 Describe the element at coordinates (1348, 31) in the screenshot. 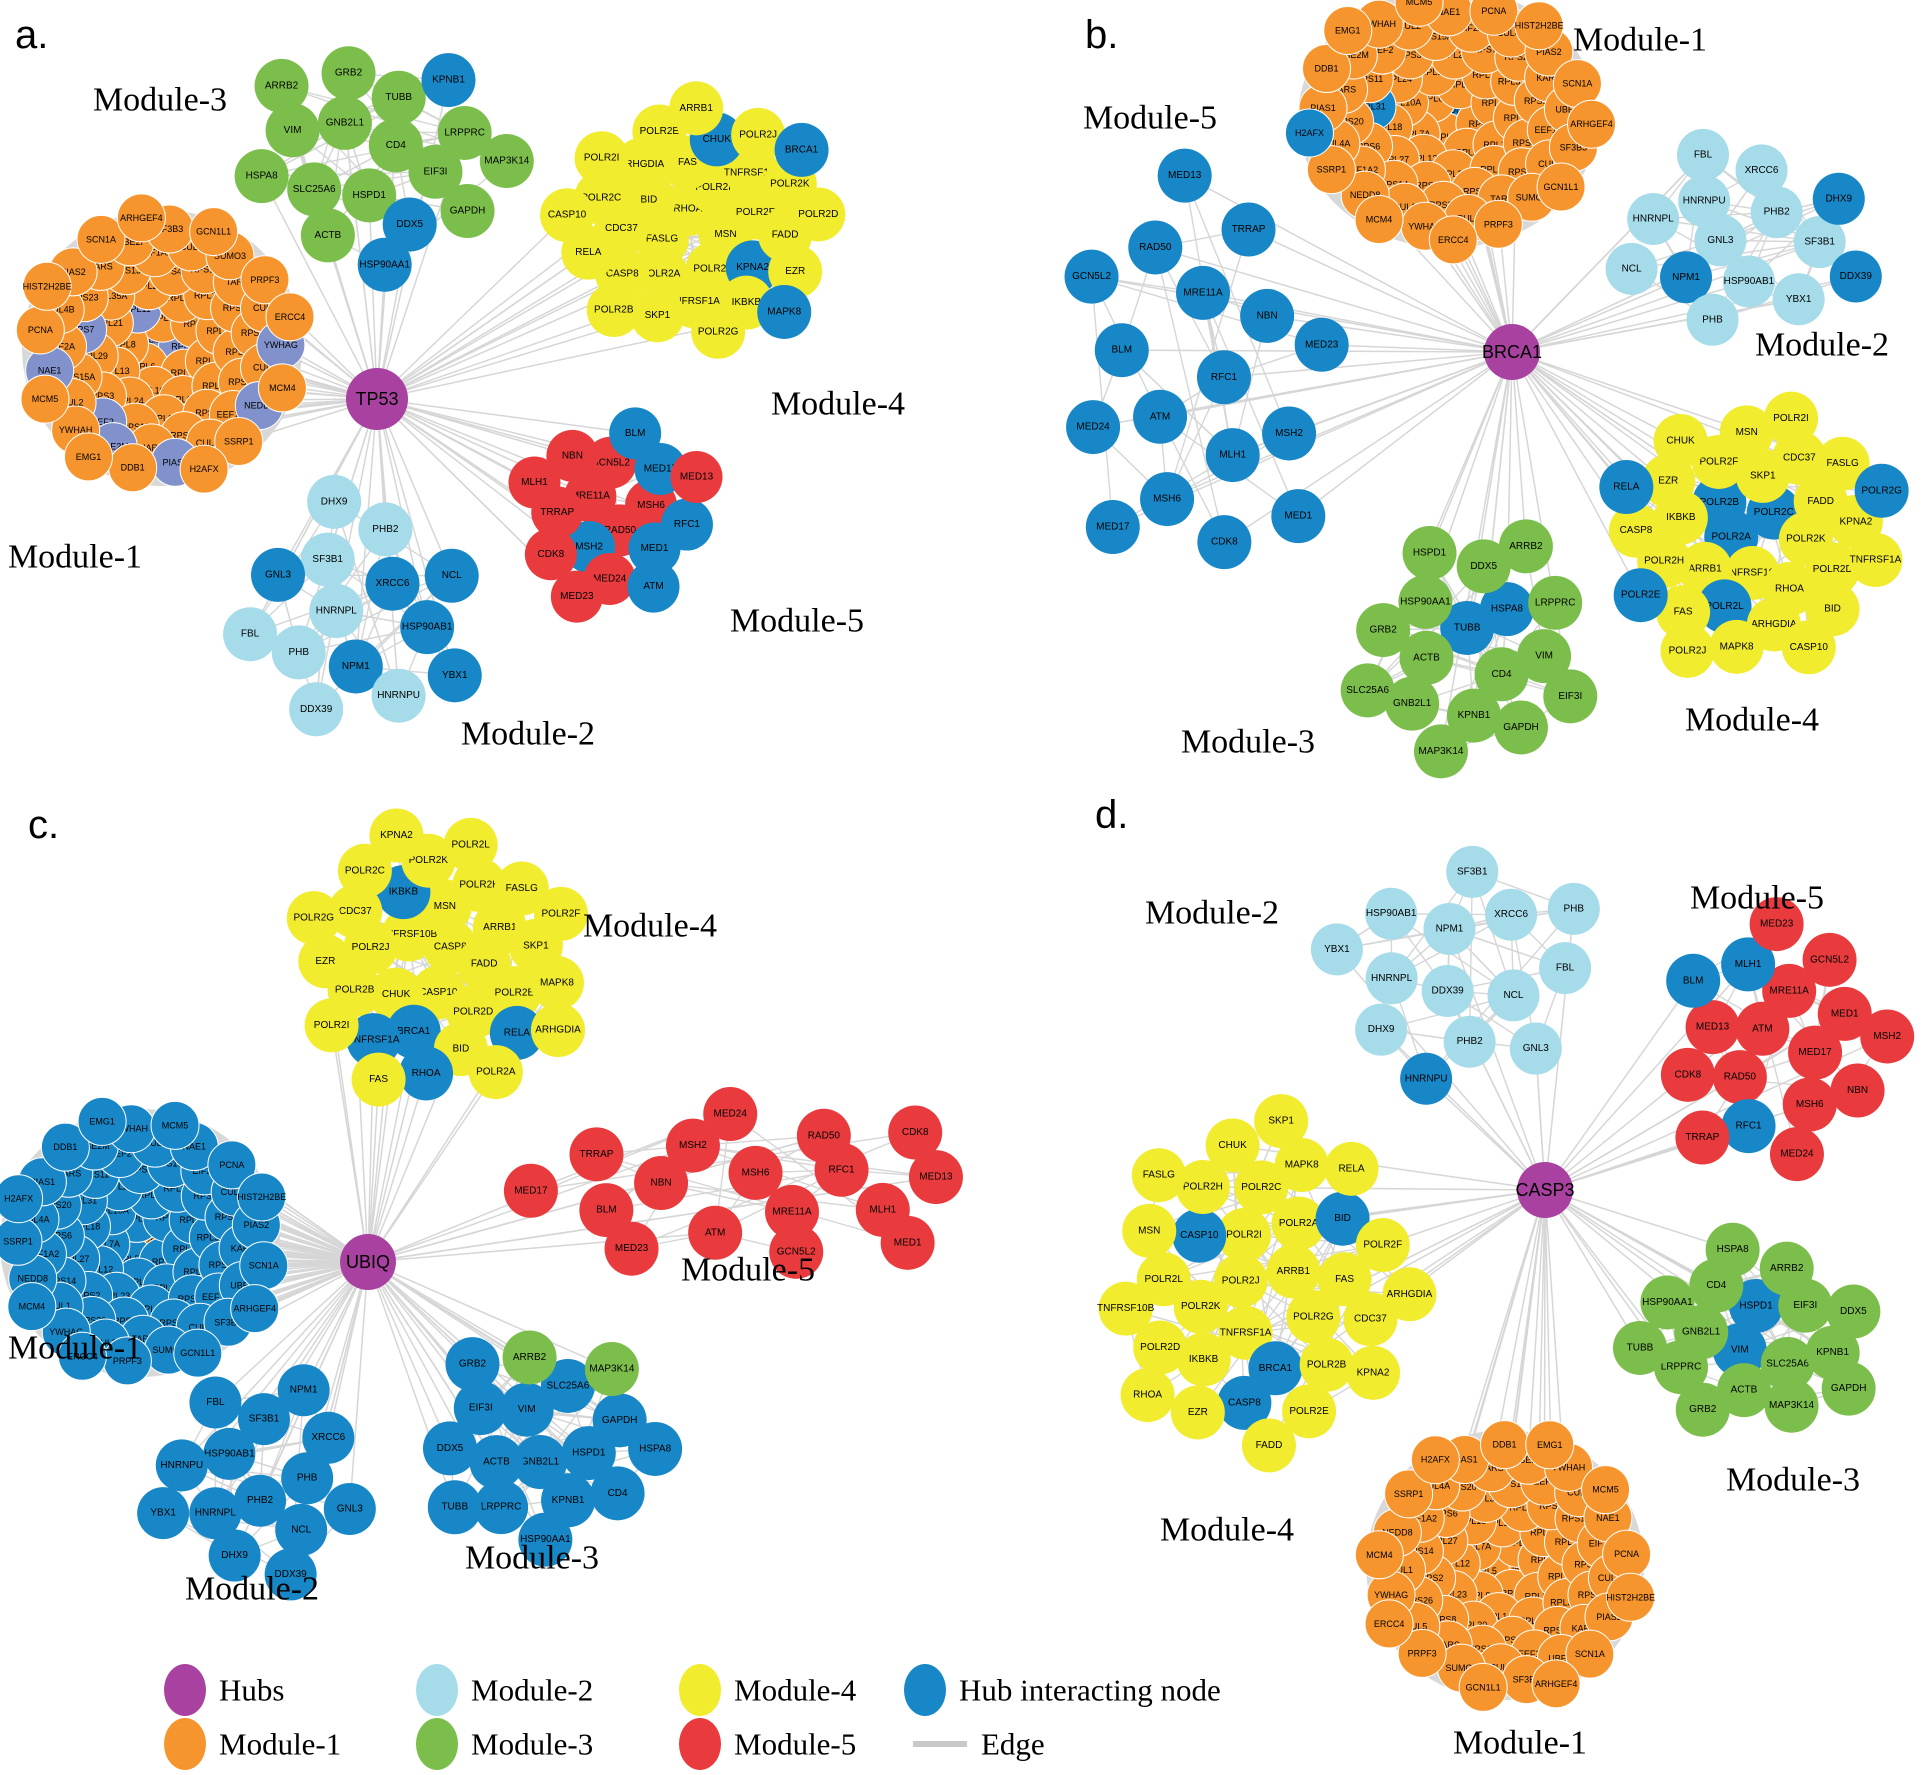

I see `node-label: EMG1` at that location.